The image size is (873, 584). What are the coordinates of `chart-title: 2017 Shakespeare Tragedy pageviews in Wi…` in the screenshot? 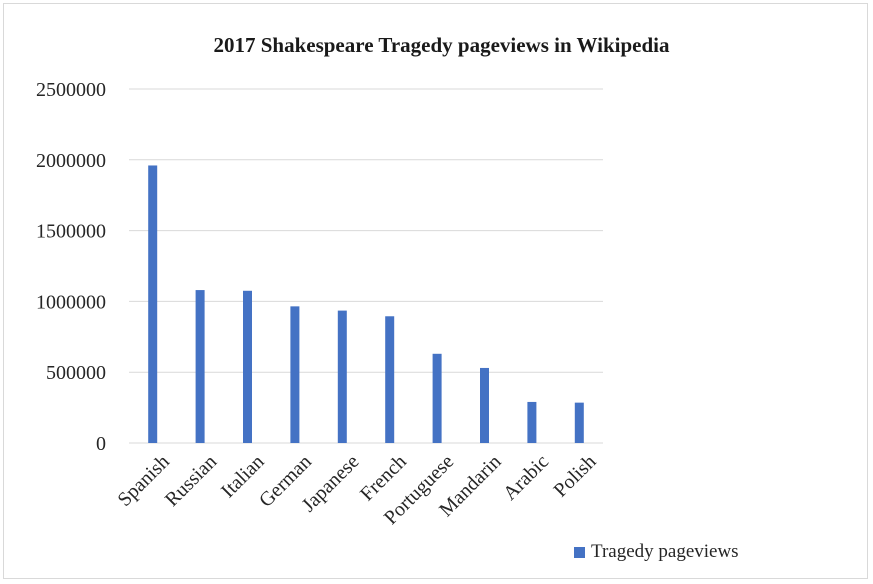 It's located at (441, 45).